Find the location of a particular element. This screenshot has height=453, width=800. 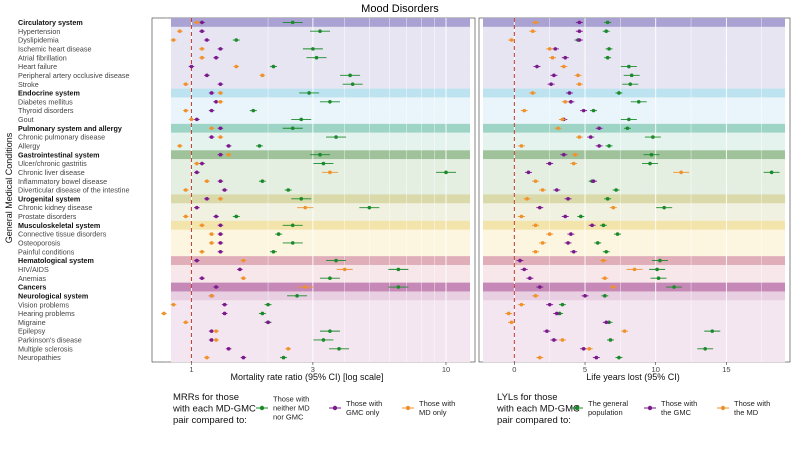

x-tick-label: 10 is located at coordinates (656, 369).